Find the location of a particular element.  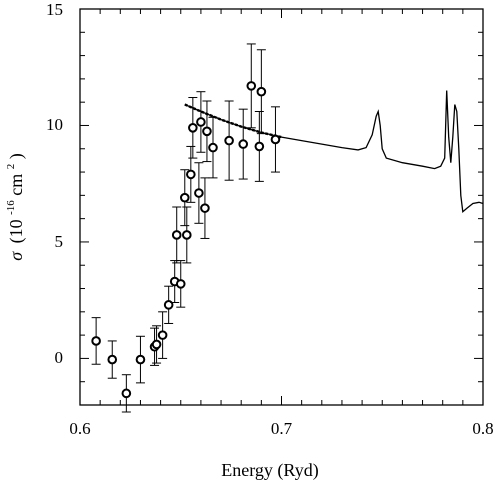

y-axis-label-symbol: σ is located at coordinates (16, 256).